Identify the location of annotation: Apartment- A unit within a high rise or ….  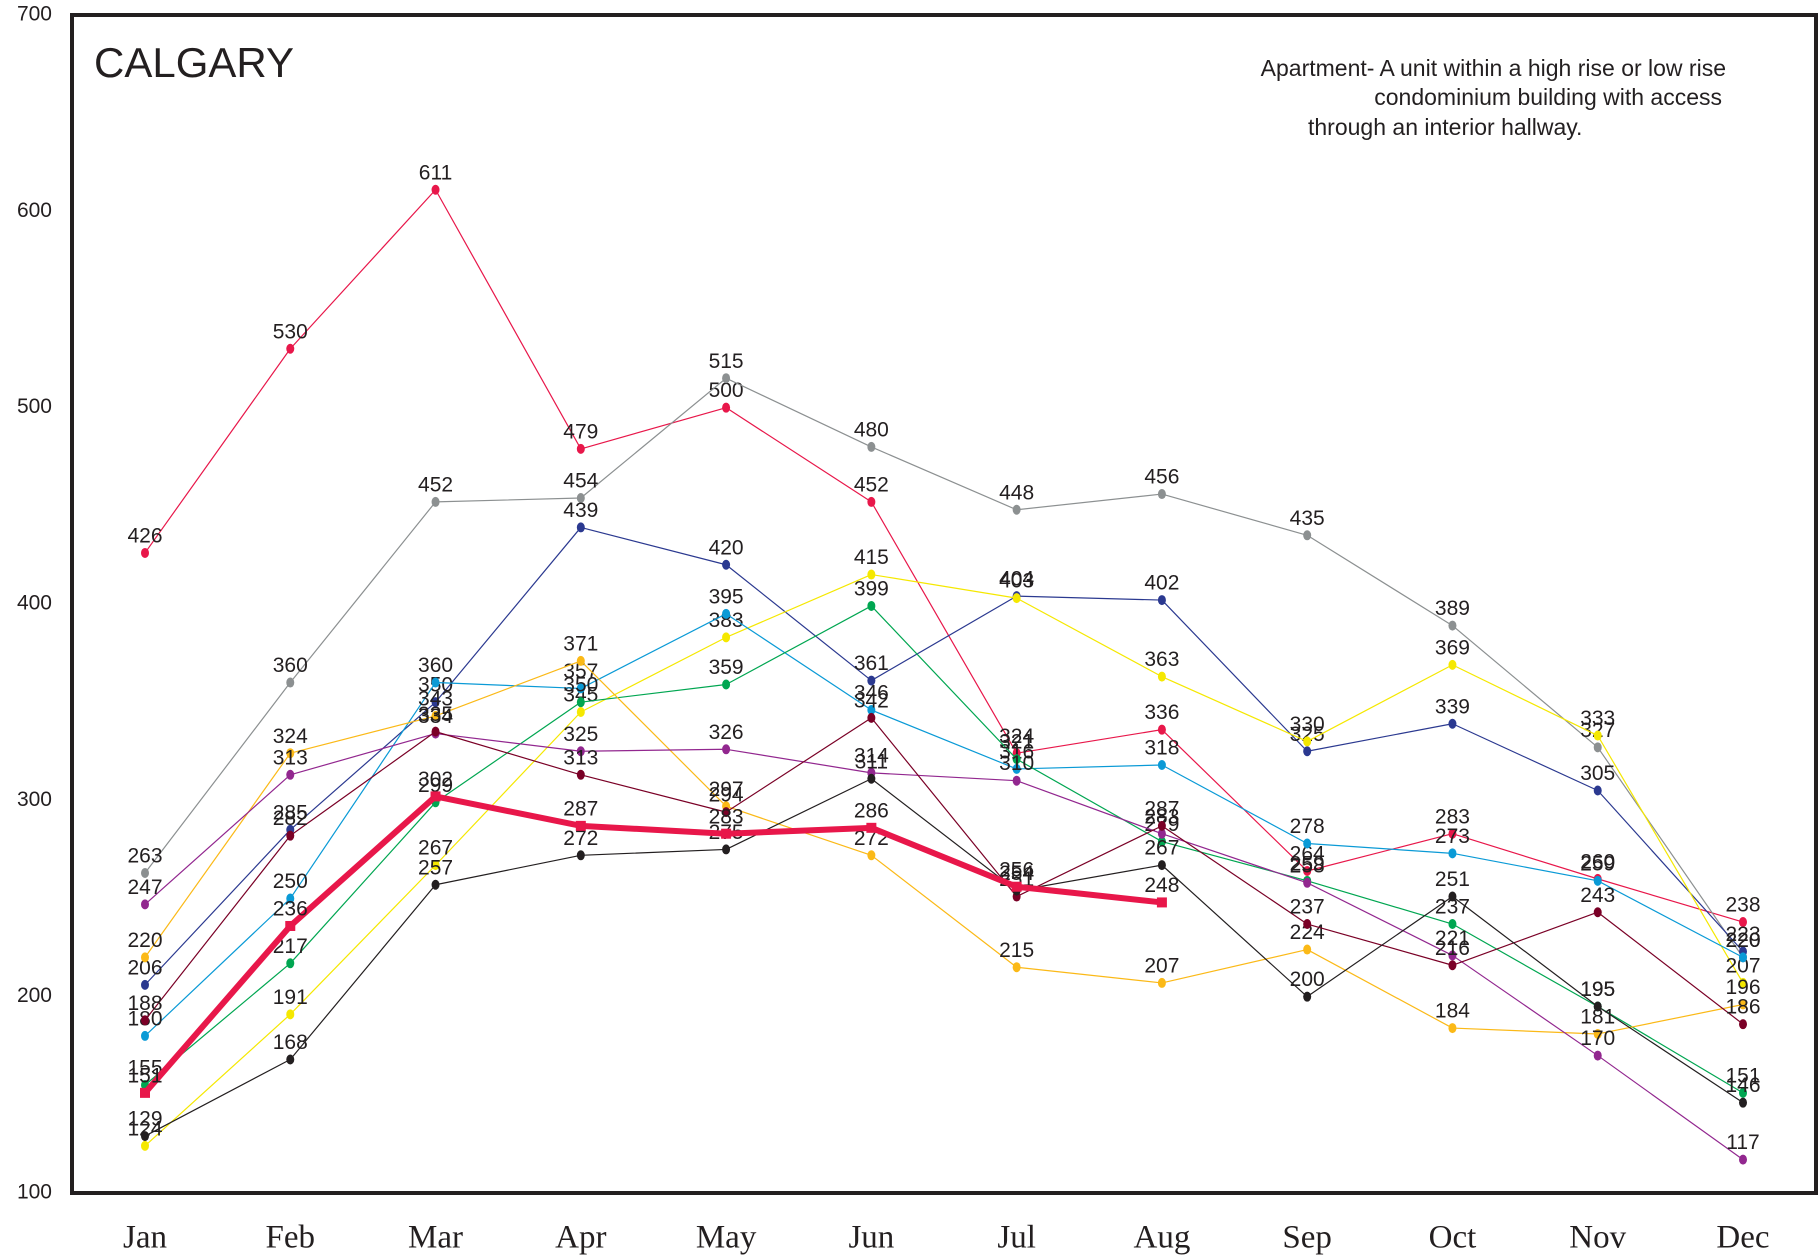
(1493, 68).